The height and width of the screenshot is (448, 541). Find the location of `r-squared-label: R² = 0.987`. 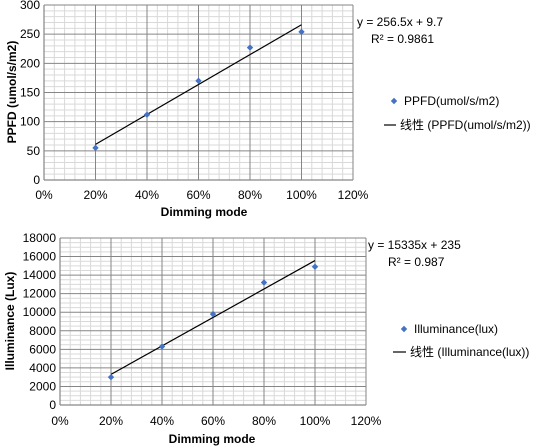

r-squared-label: R² = 0.987 is located at coordinates (416, 262).